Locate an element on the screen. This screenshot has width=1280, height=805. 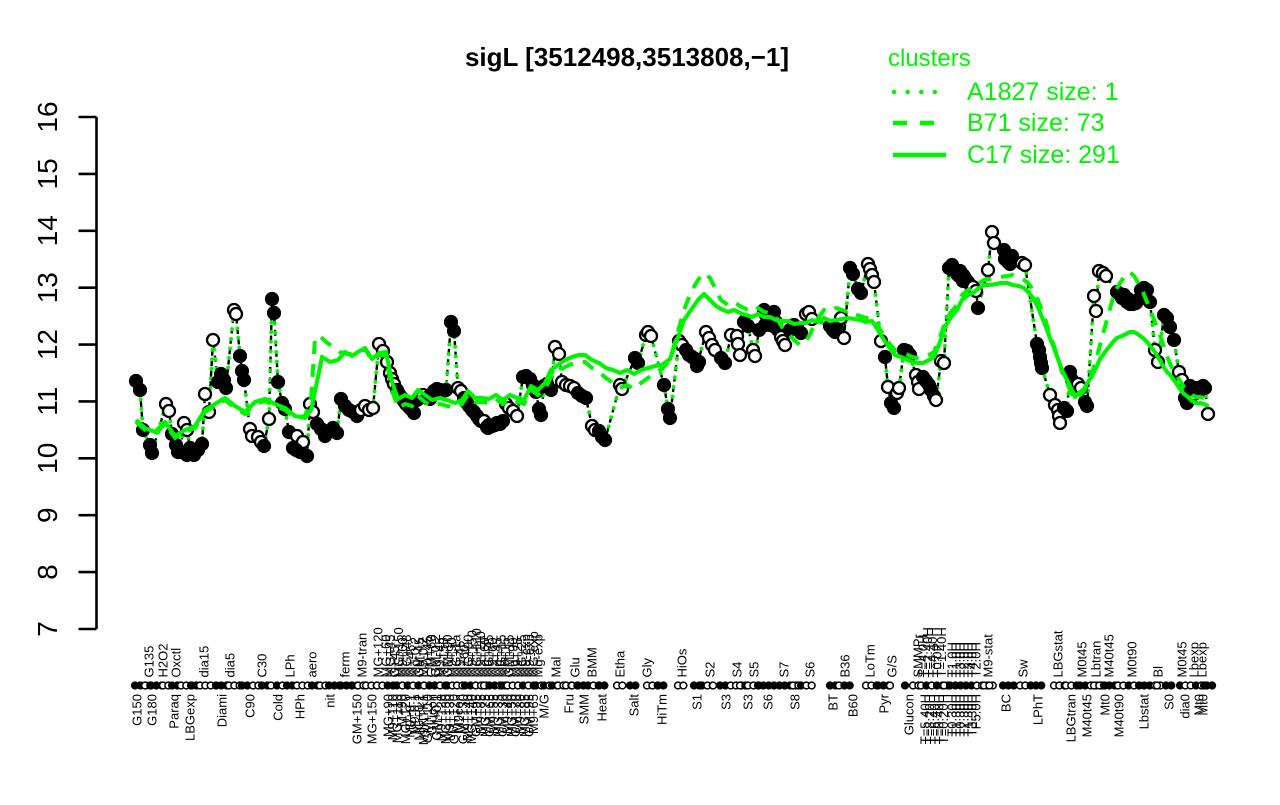
svg-text: dia0 is located at coordinates (1185, 706).